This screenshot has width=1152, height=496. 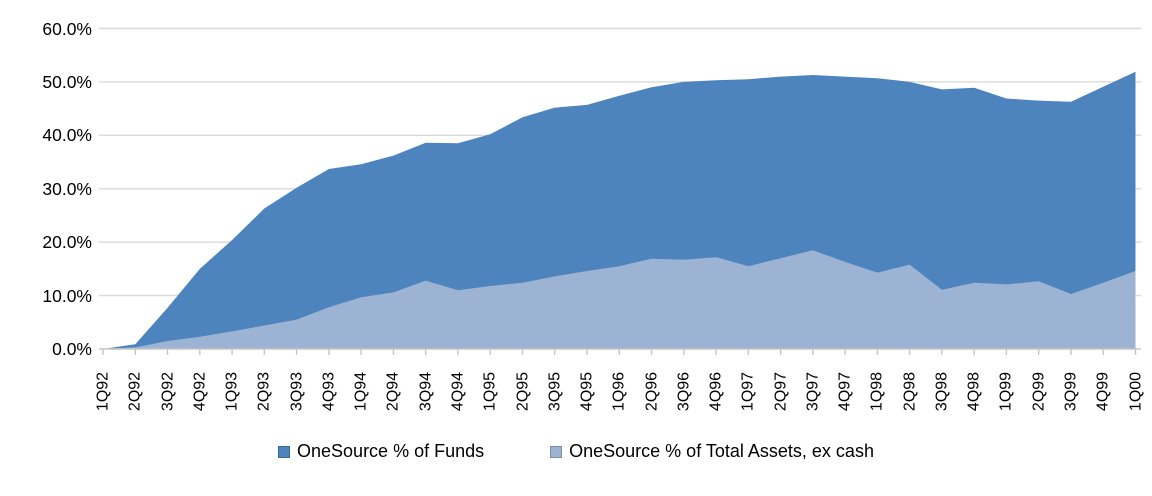 What do you see at coordinates (522, 391) in the screenshot?
I see `x-tick-label: 2Q95` at bounding box center [522, 391].